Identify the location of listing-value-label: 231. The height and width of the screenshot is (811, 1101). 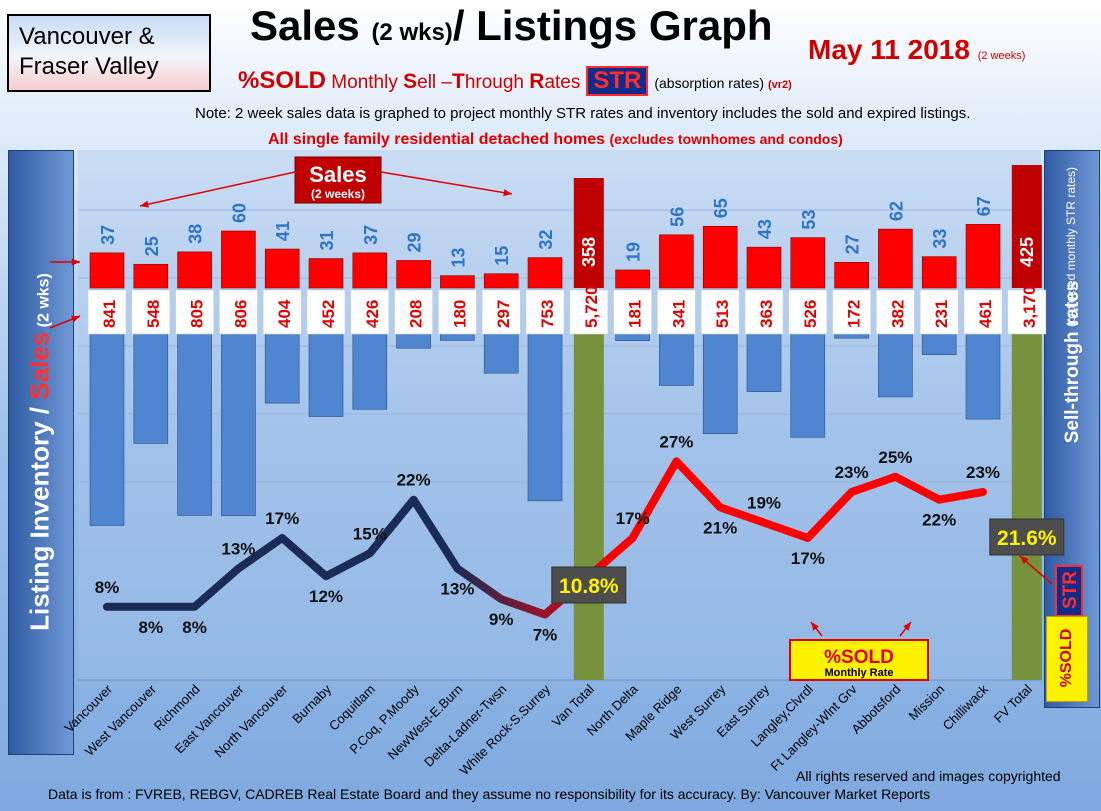
(941, 314).